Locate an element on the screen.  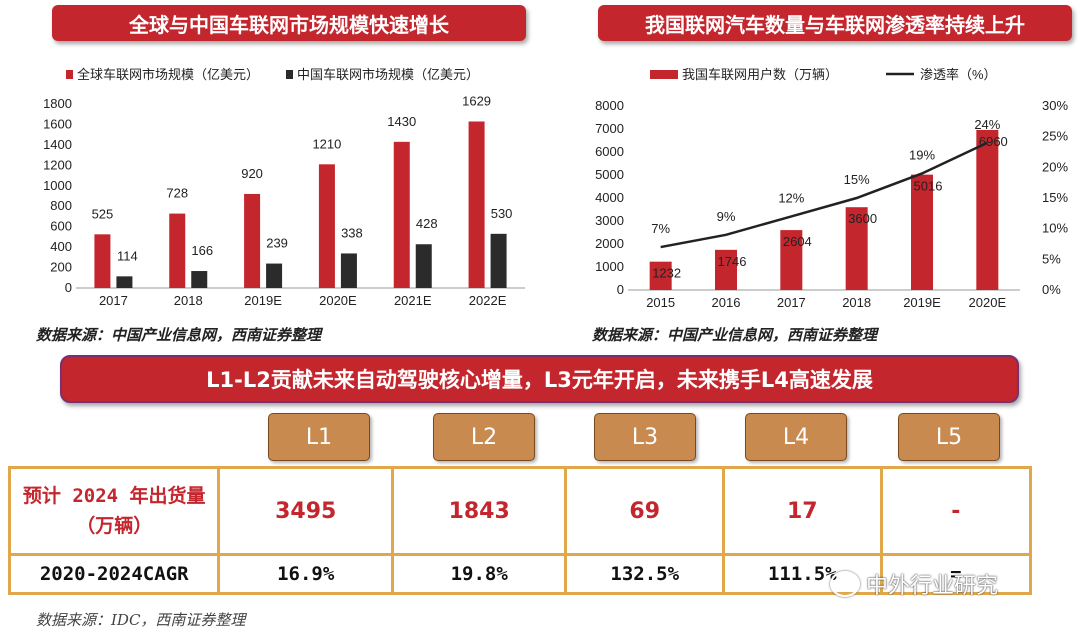
shipments-l2: 1843 is located at coordinates (479, 511).